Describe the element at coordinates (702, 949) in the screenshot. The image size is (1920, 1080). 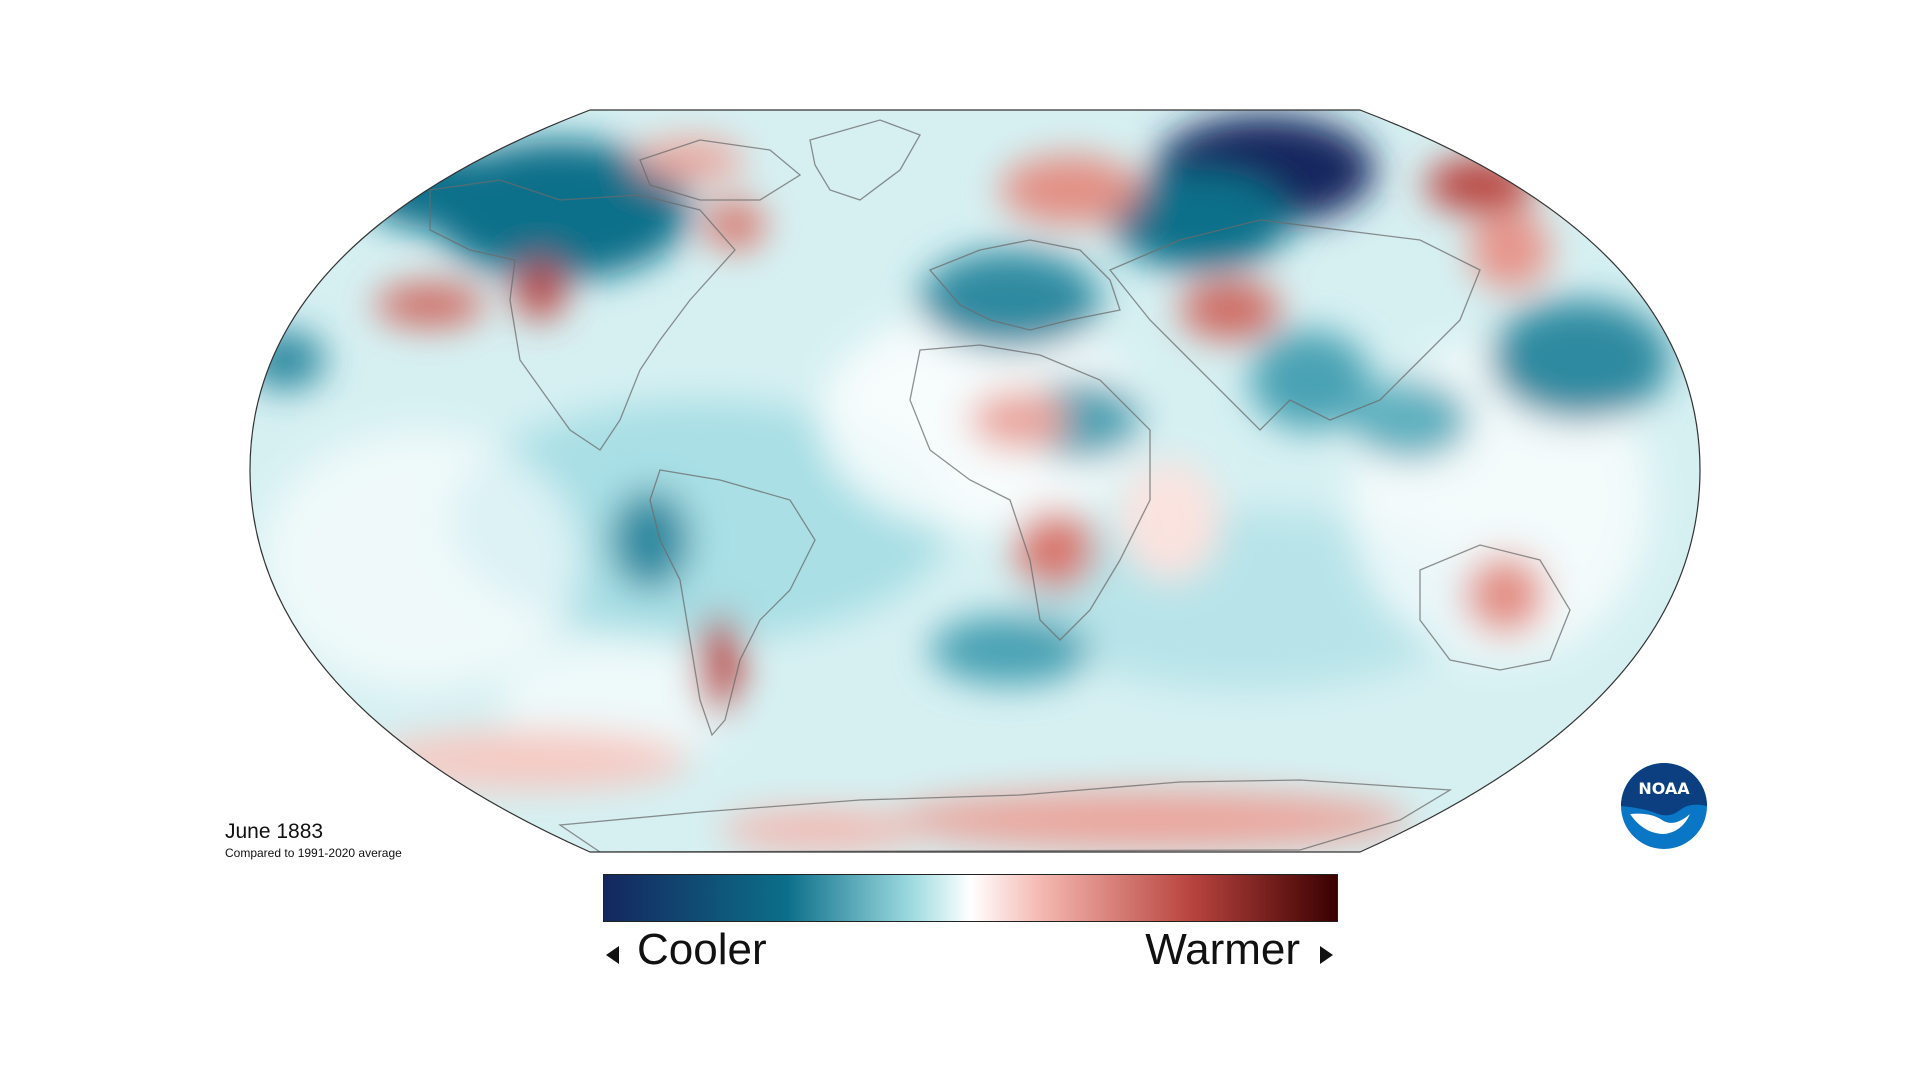
I see `cooler-label: Cooler` at that location.